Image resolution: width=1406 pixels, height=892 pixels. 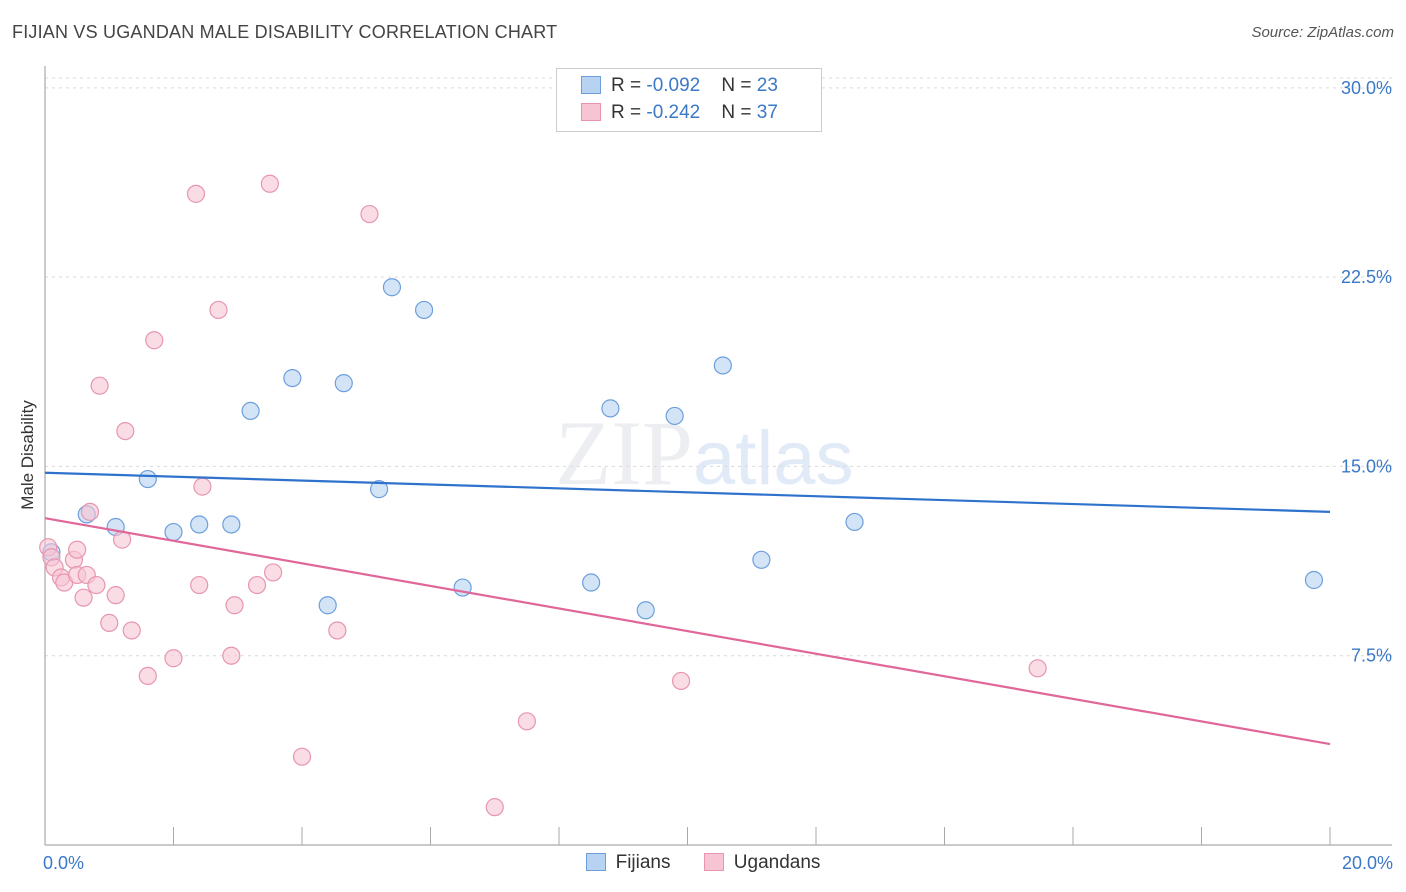 I want to click on legend-label-ugandans: Ugandans, so click(x=777, y=862).